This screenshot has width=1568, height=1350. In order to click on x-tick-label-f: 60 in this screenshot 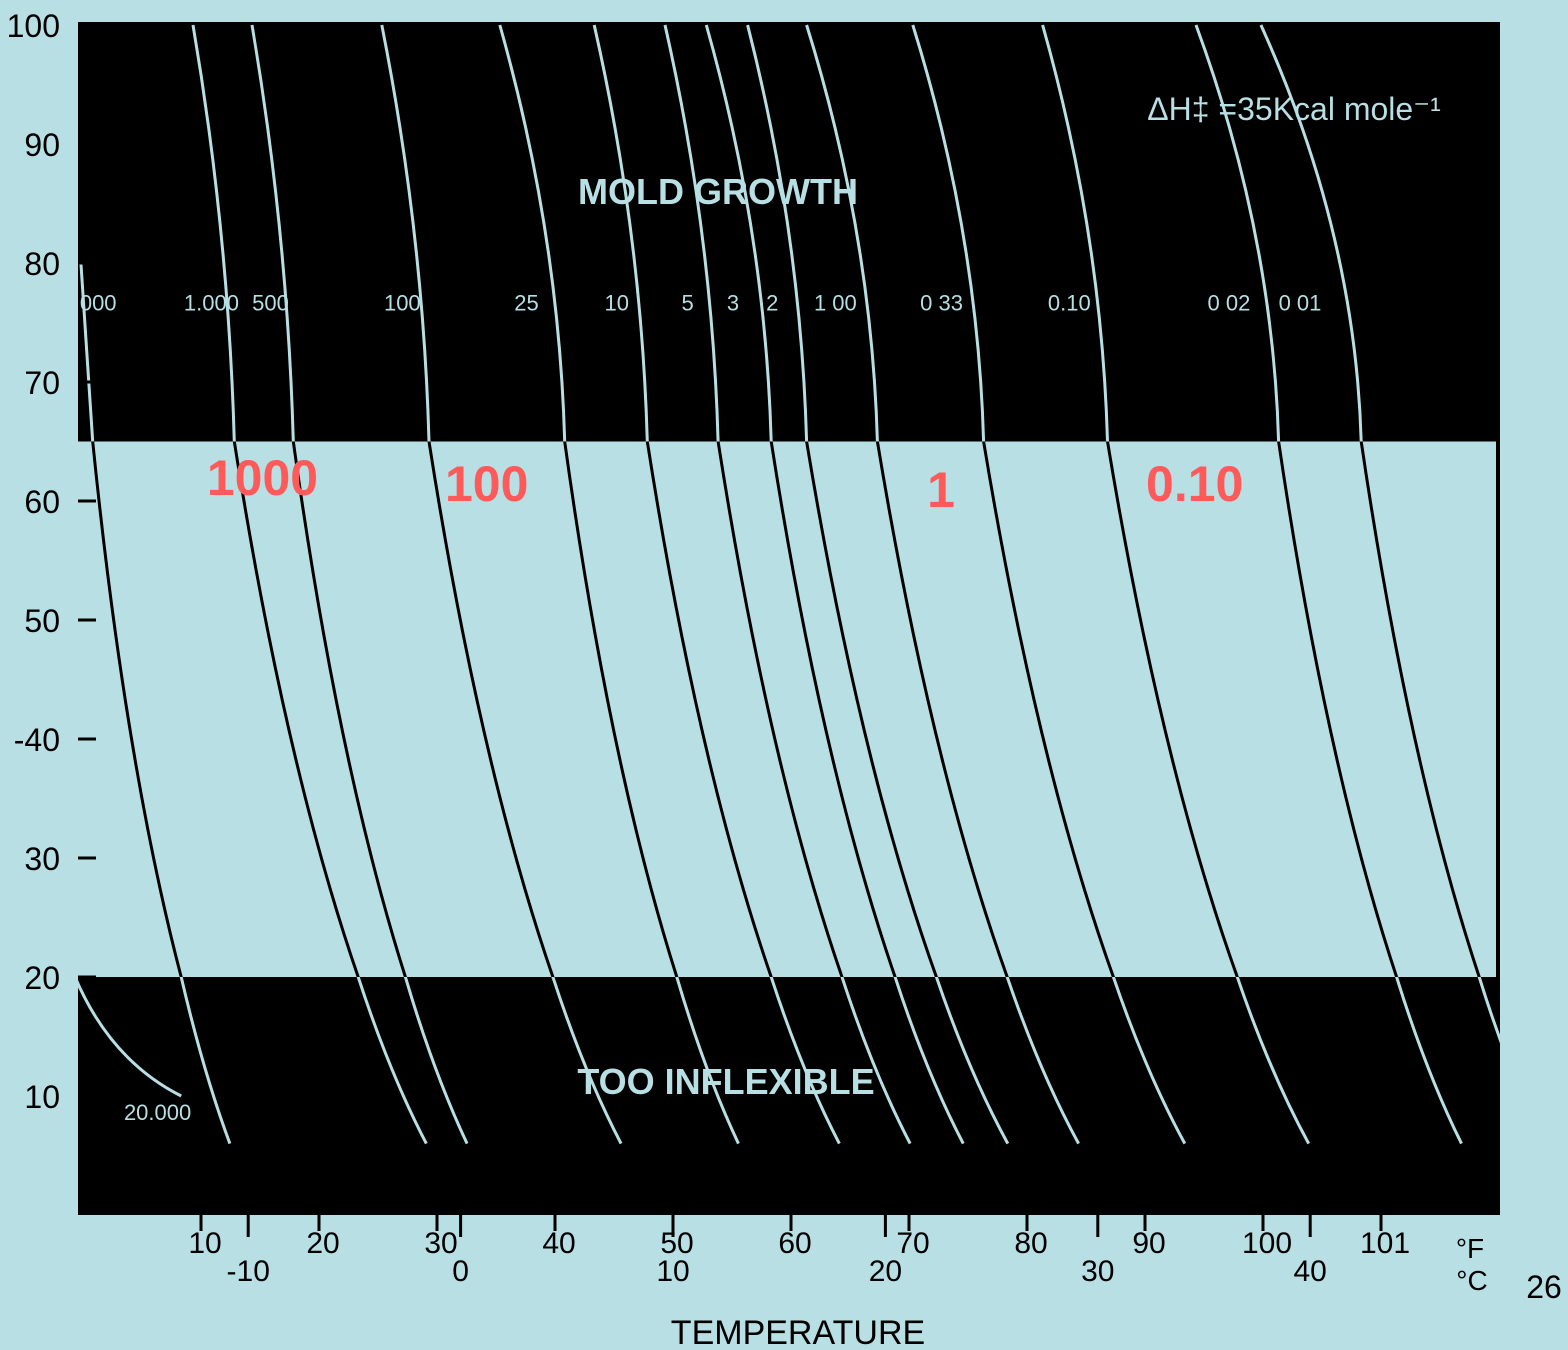, I will do `click(794, 1243)`.